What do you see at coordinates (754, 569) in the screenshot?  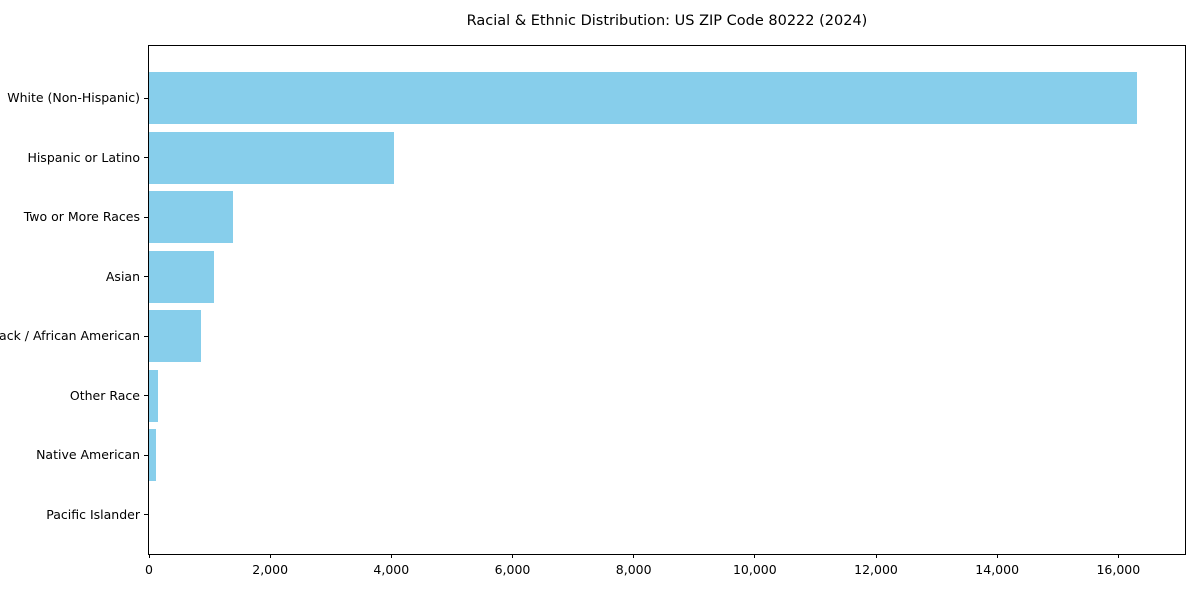 I see `x-tick-label: 10,000` at bounding box center [754, 569].